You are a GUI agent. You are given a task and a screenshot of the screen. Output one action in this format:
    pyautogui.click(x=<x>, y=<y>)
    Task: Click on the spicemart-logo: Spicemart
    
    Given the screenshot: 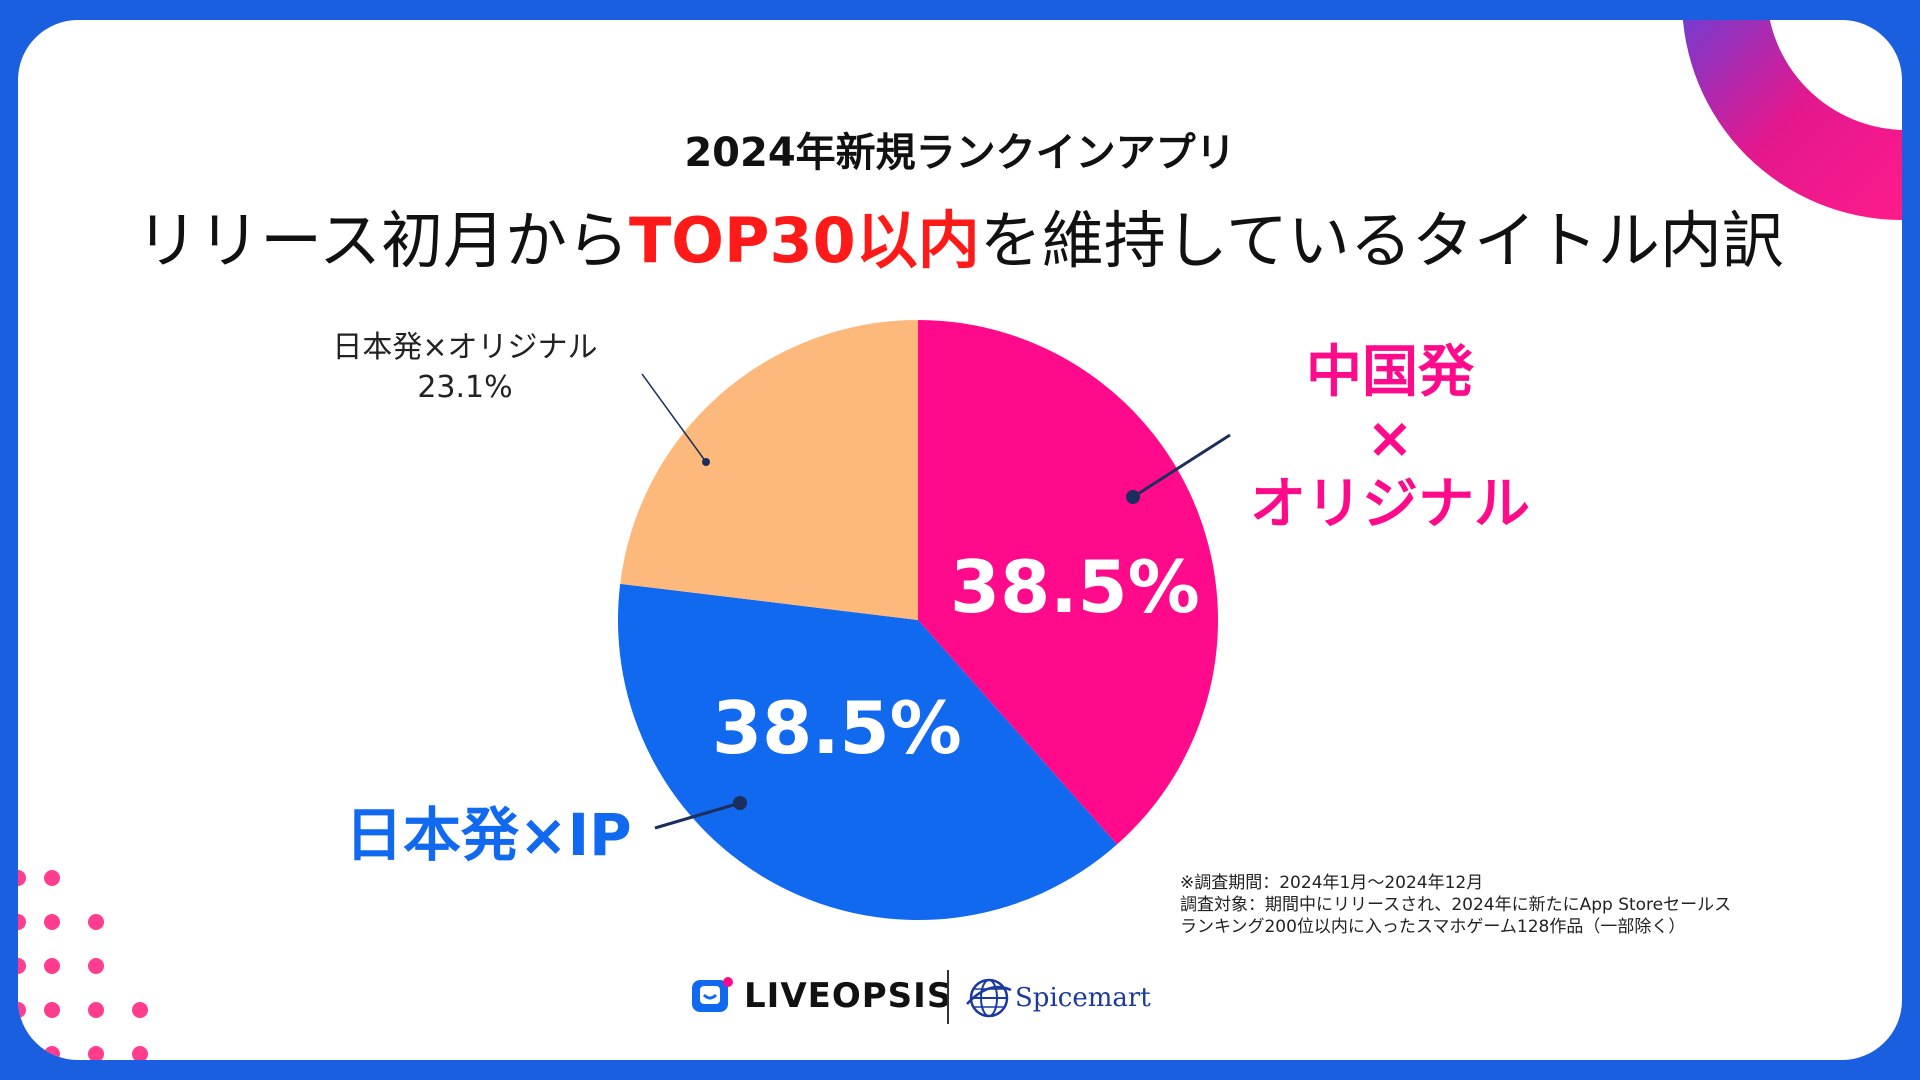 What is the action you would take?
    pyautogui.click(x=1058, y=998)
    